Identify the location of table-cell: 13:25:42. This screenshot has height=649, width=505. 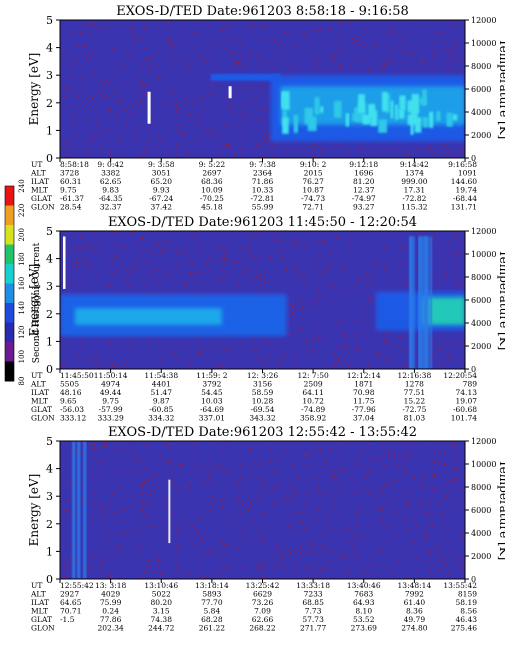
(263, 585).